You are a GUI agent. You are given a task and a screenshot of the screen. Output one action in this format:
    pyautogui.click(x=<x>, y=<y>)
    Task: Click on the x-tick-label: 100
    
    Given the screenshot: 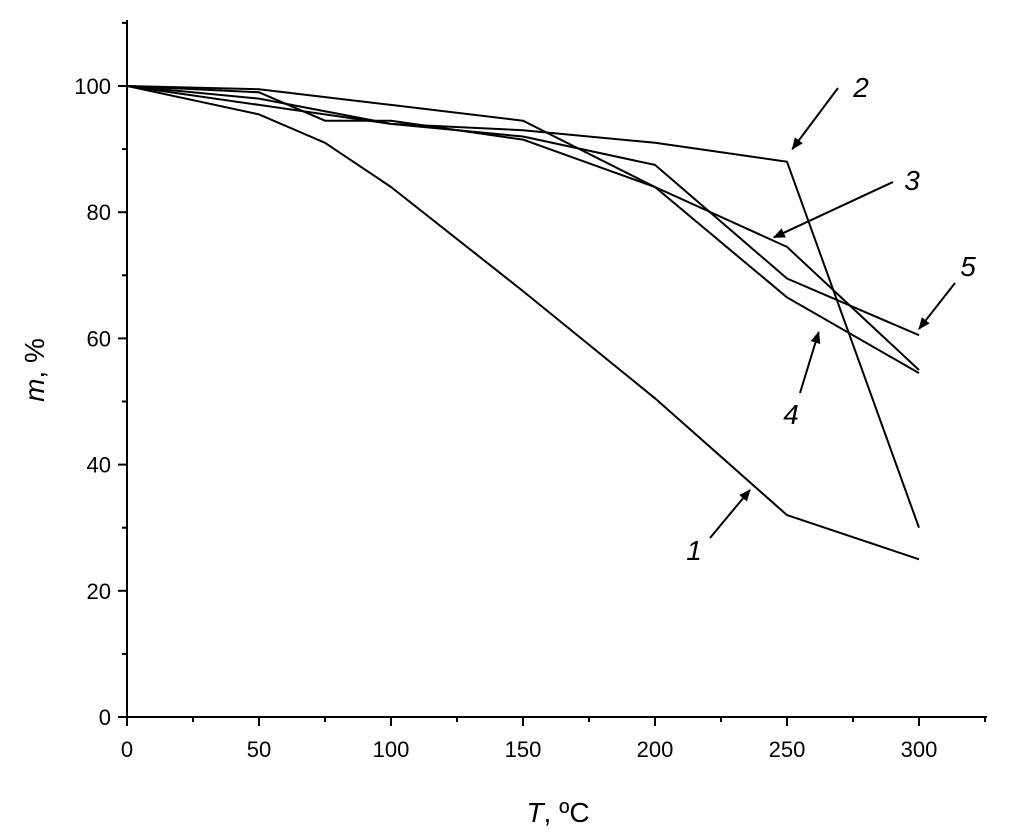 What is the action you would take?
    pyautogui.click(x=391, y=749)
    